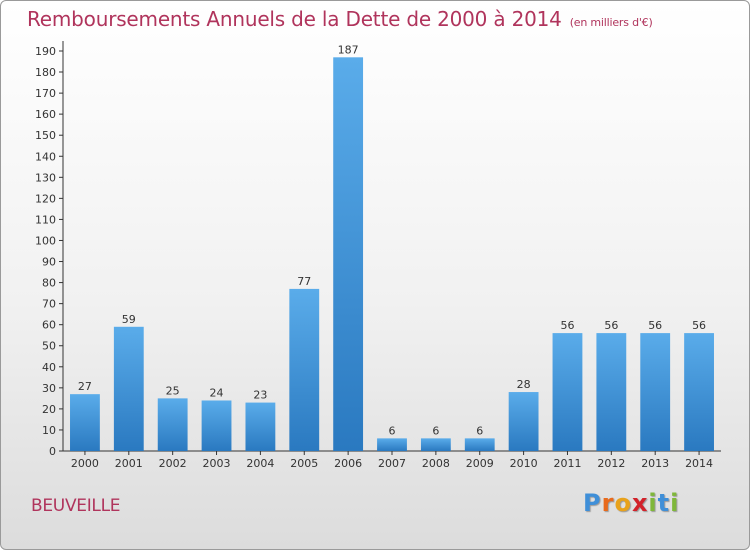 This screenshot has height=550, width=750. I want to click on x-tick-label: 2004, so click(260, 463).